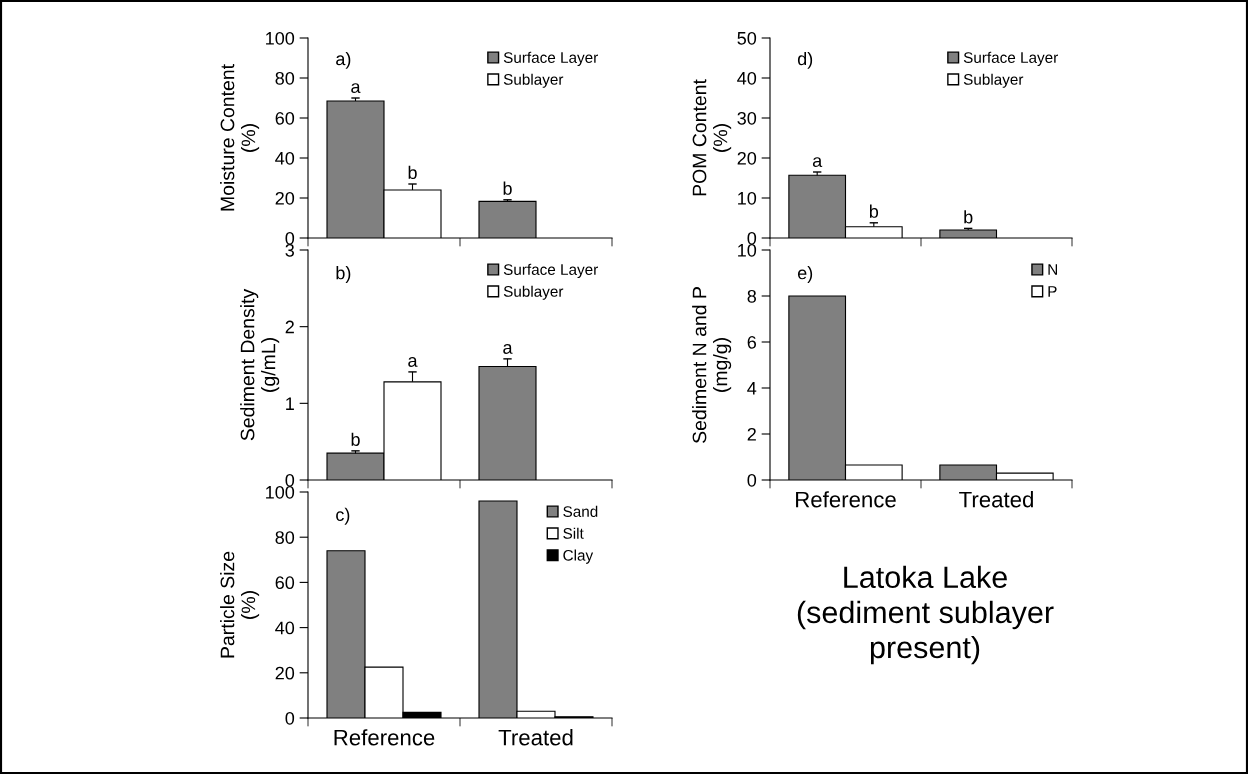 This screenshot has width=1248, height=774. What do you see at coordinates (1052, 269) in the screenshot?
I see `legend-label: N` at bounding box center [1052, 269].